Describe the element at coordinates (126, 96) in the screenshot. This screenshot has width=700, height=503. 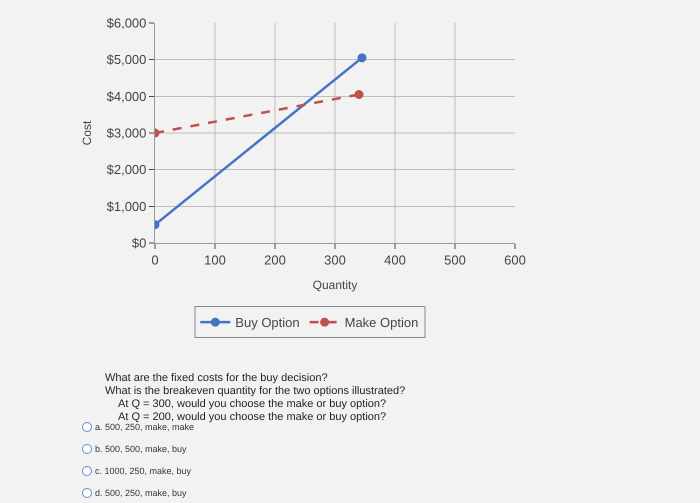
I see `y-tick-label: $4,000` at that location.